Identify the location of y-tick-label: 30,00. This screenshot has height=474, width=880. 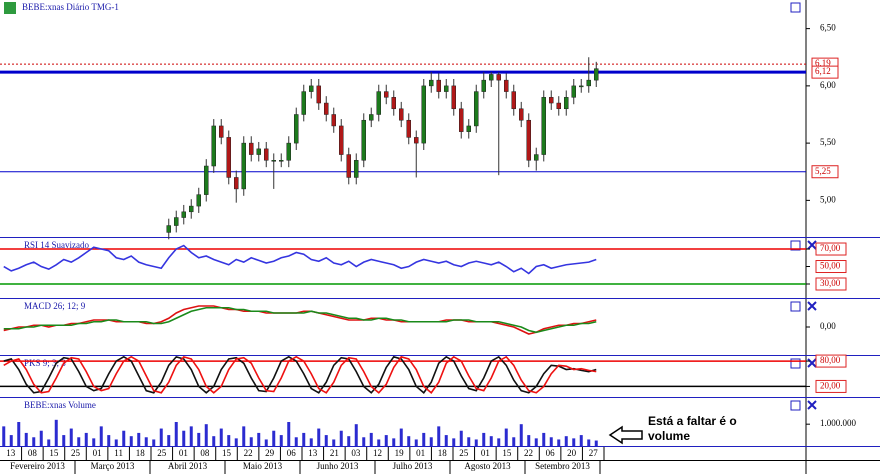
(830, 283).